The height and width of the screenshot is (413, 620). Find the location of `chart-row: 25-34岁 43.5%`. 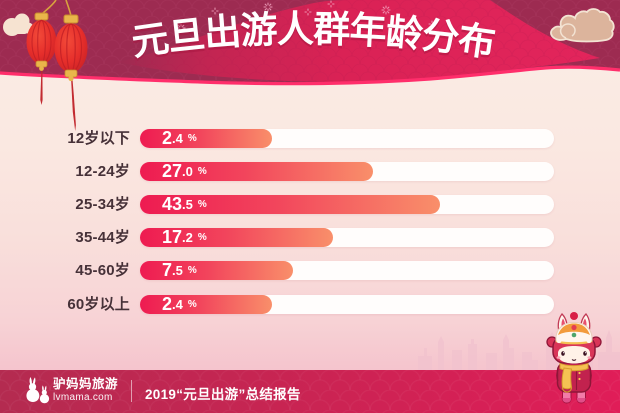

chart-row: 25-34岁 43.5% is located at coordinates (310, 203).